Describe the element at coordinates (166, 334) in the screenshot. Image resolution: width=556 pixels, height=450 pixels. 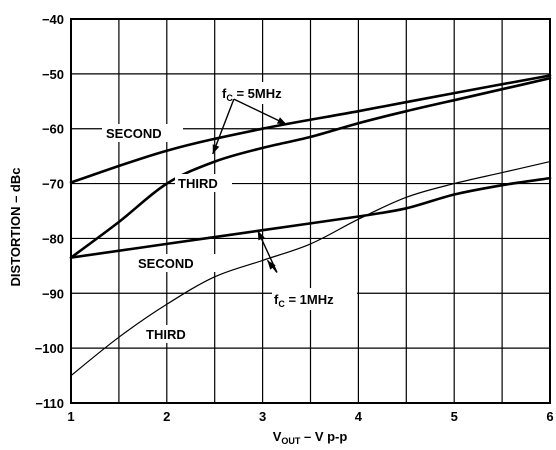
I see `label-third-1mhz: THIRD` at that location.